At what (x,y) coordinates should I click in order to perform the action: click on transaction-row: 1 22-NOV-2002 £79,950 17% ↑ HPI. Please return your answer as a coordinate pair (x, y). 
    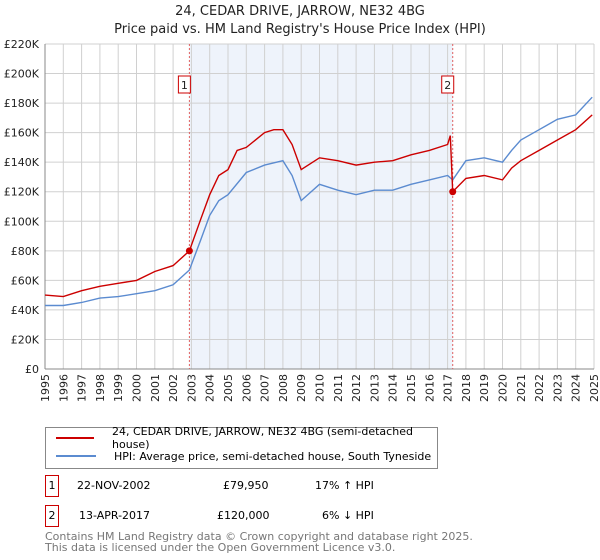
    Looking at the image, I should click on (245, 486).